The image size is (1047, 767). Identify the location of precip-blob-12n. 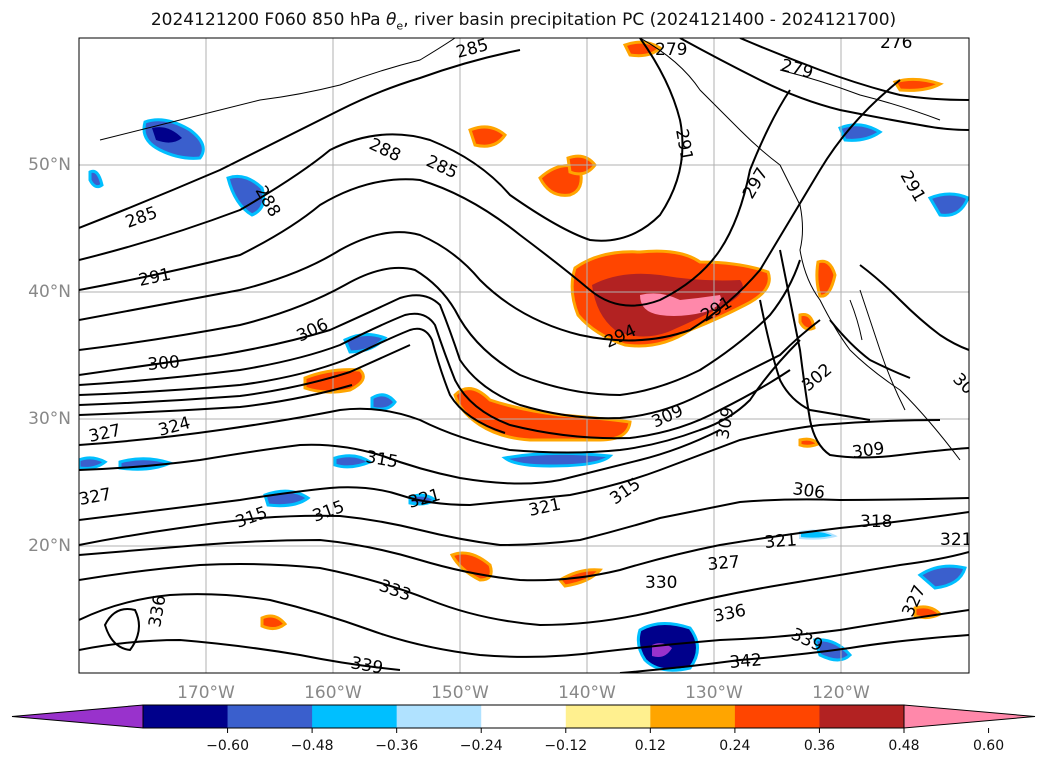
(274, 622).